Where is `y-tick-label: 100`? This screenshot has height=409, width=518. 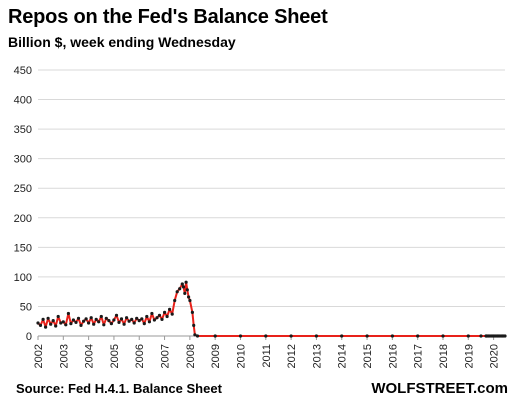 y-tick-label: 100 is located at coordinates (23, 278).